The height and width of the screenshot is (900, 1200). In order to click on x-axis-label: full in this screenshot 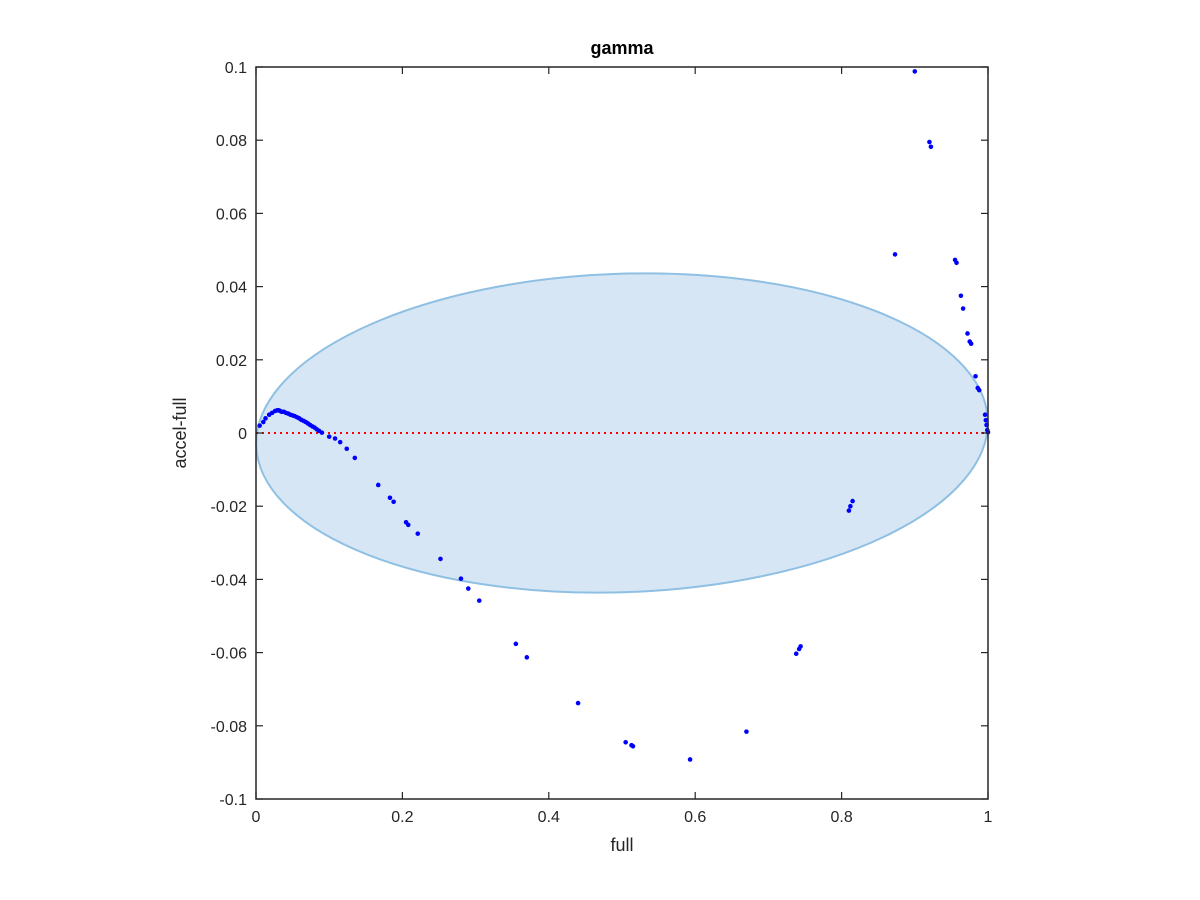, I will do `click(621, 845)`.